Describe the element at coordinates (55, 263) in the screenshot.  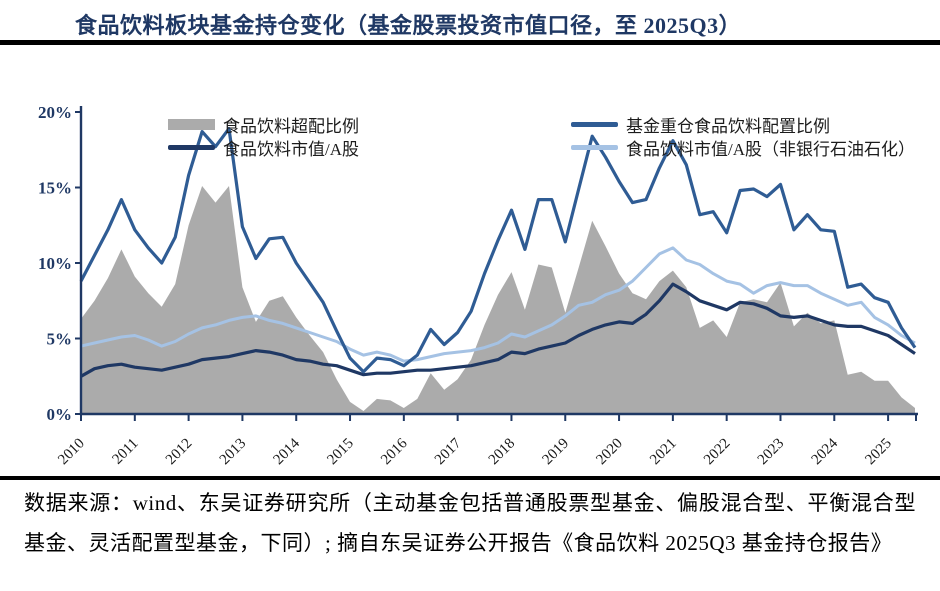
I see `y-tick-label: 10%` at that location.